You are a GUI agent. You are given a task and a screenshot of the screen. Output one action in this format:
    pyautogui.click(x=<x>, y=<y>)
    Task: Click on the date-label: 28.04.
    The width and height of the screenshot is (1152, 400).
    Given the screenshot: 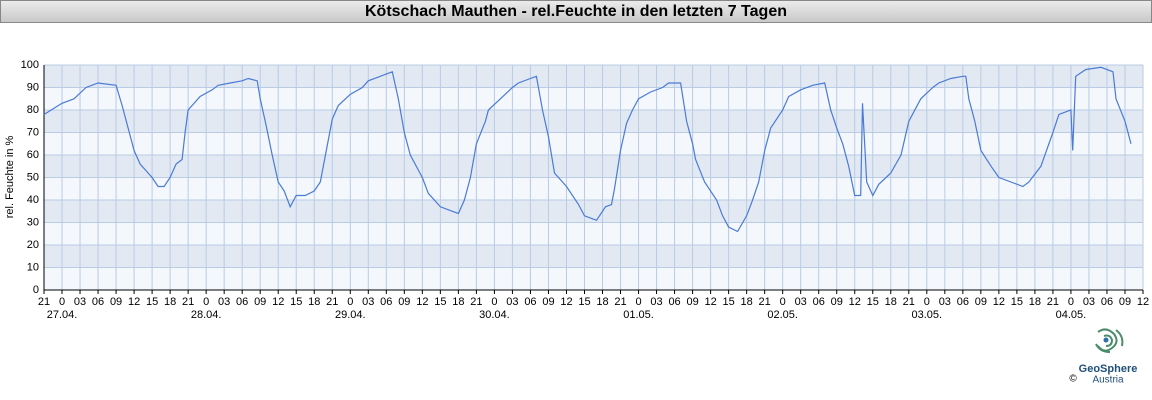 What is the action you would take?
    pyautogui.click(x=206, y=315)
    